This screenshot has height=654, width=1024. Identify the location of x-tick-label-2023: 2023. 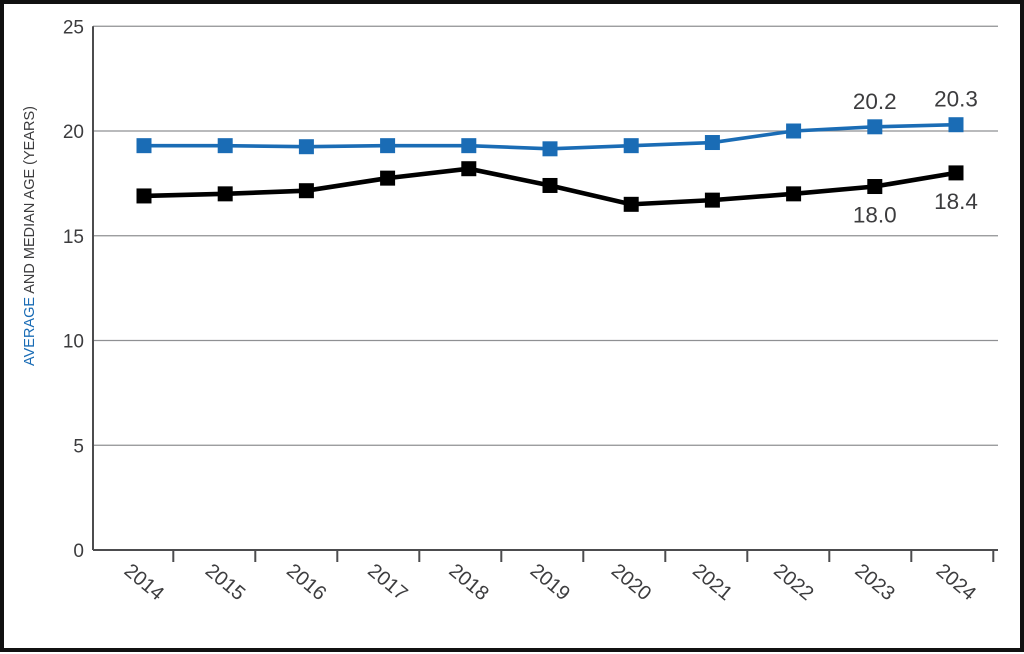
(875, 582).